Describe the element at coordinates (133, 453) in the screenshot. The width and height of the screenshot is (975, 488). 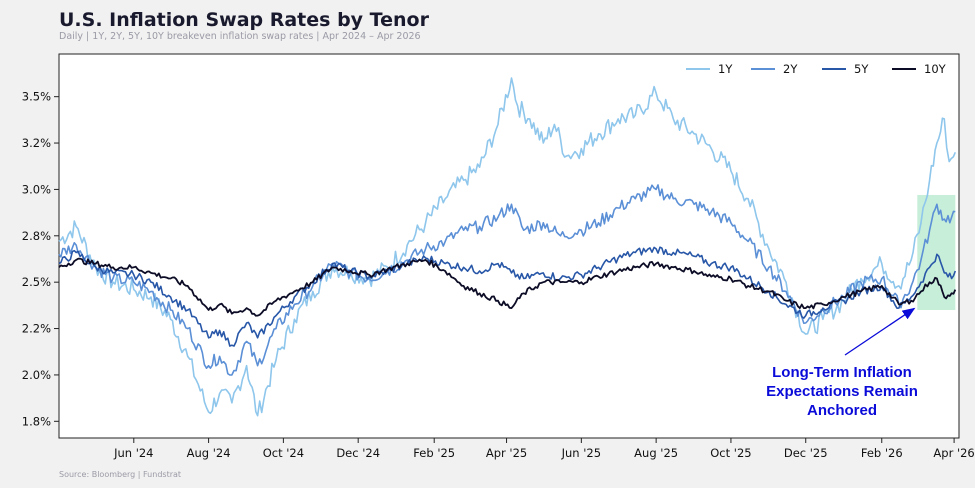
I see `x-tick-label: Jun '24` at that location.